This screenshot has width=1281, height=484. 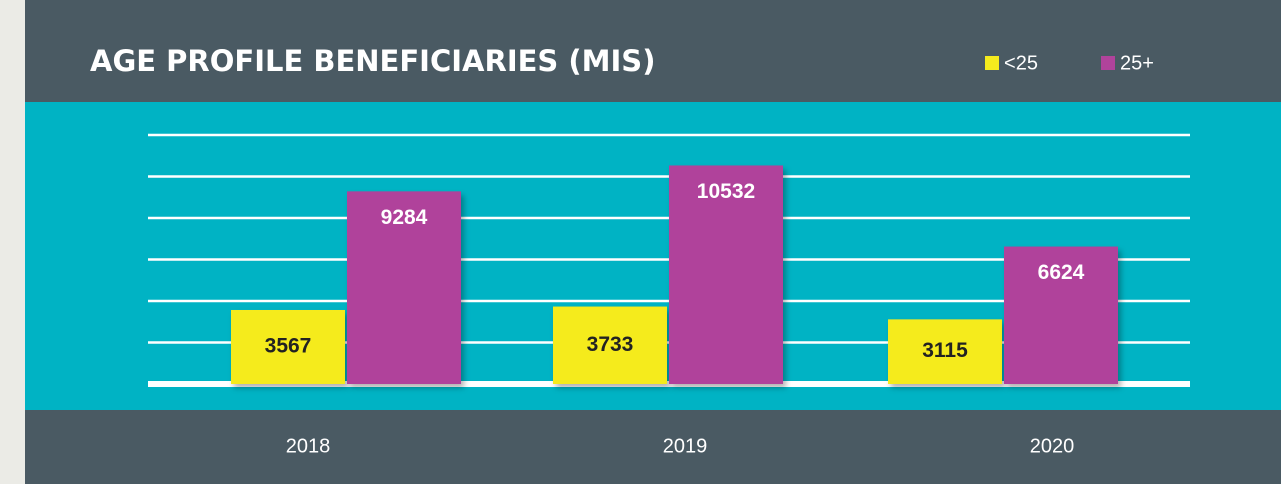 I want to click on legend-label: 25+, so click(x=1137, y=63).